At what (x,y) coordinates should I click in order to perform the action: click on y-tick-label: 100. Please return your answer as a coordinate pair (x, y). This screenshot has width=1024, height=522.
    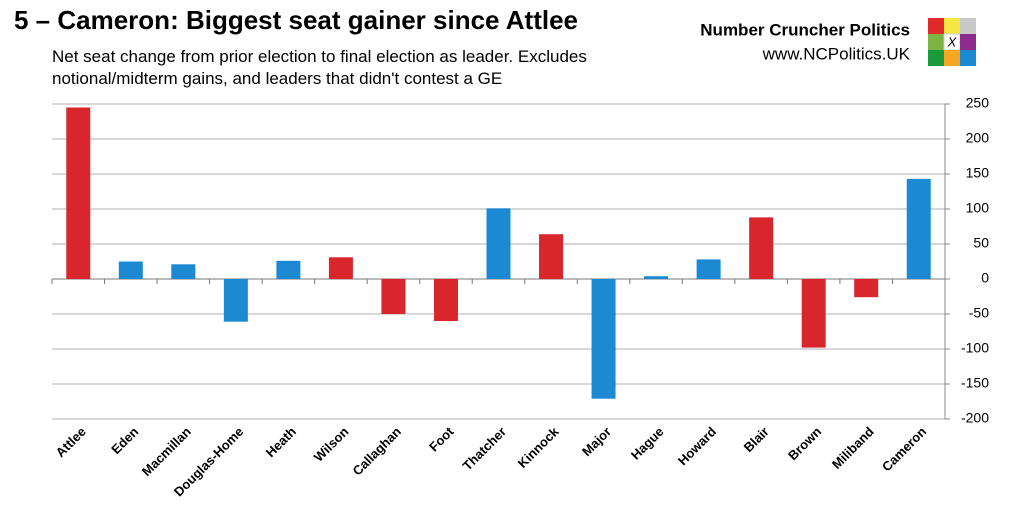
    Looking at the image, I should click on (978, 208).